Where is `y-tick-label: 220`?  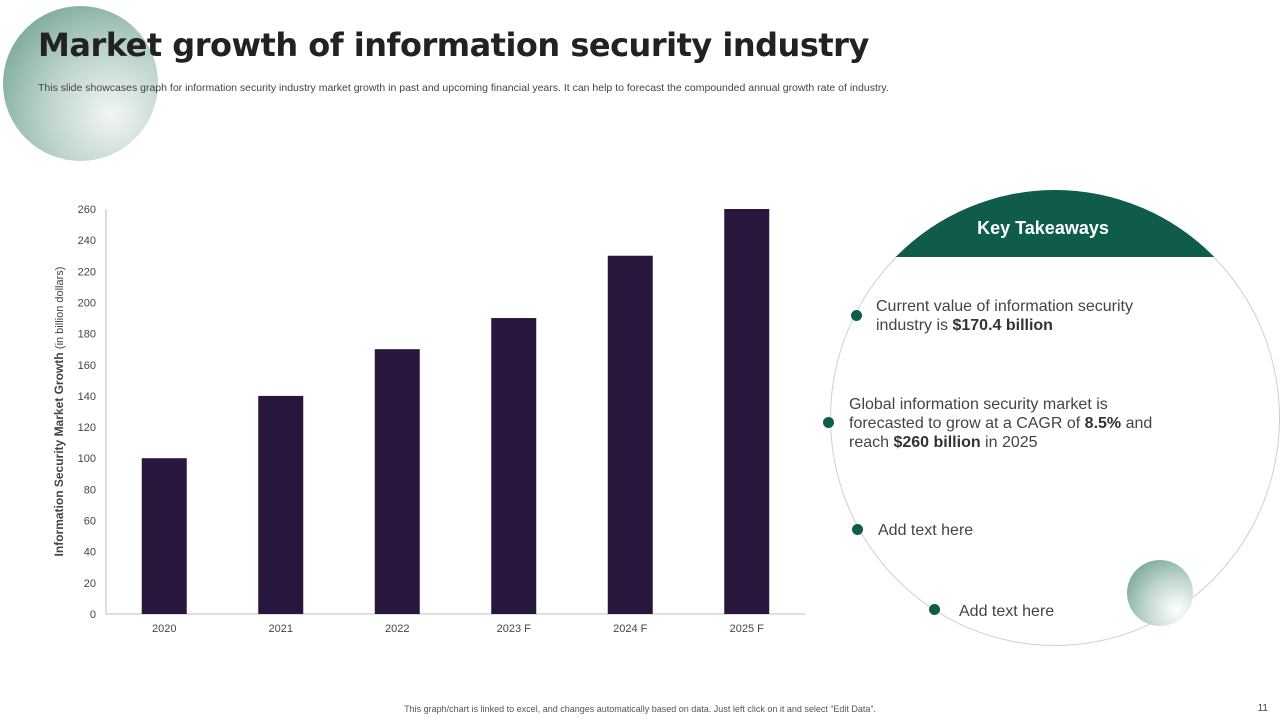
y-tick-label: 220 is located at coordinates (87, 272).